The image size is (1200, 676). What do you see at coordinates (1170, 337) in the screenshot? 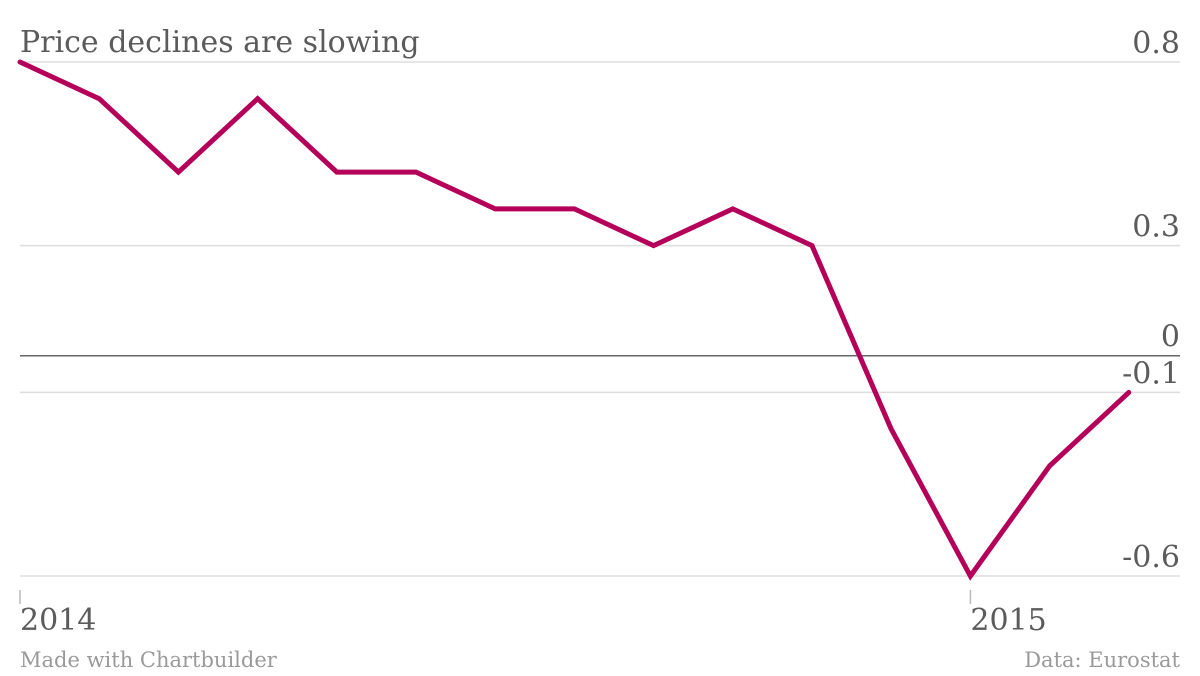
I see `y-tick-label-2: 0` at bounding box center [1170, 337].